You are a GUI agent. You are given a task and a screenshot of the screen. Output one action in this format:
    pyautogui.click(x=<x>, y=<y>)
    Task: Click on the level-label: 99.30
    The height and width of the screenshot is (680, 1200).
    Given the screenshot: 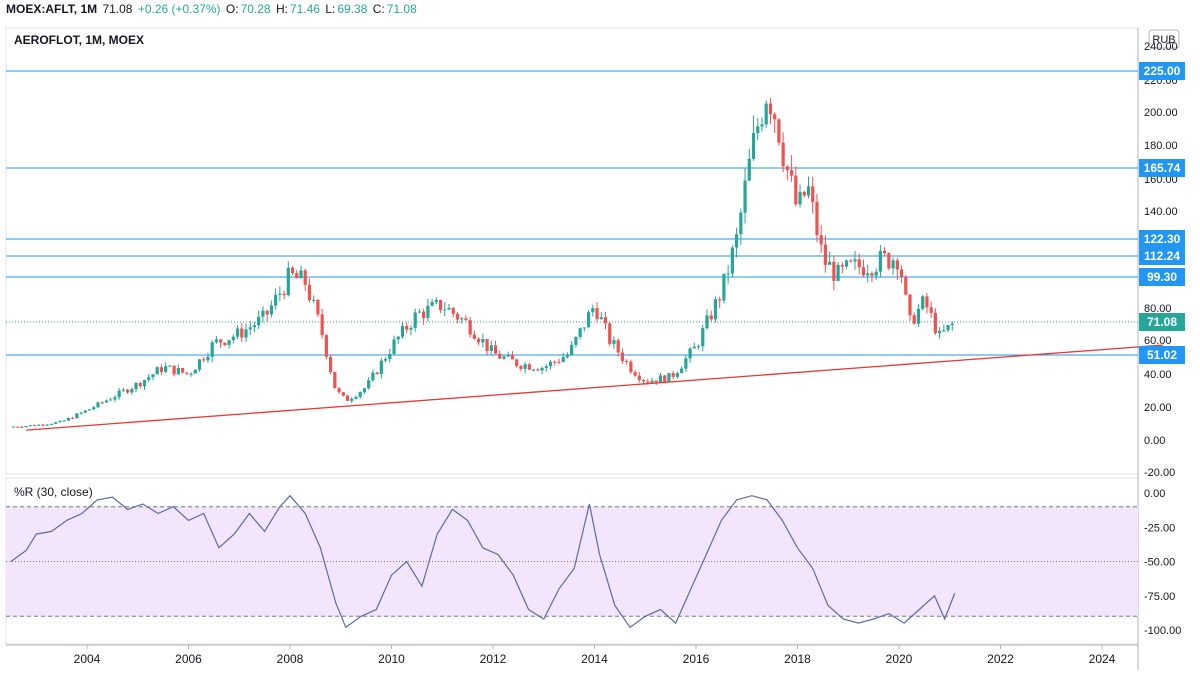 What is the action you would take?
    pyautogui.click(x=1162, y=277)
    